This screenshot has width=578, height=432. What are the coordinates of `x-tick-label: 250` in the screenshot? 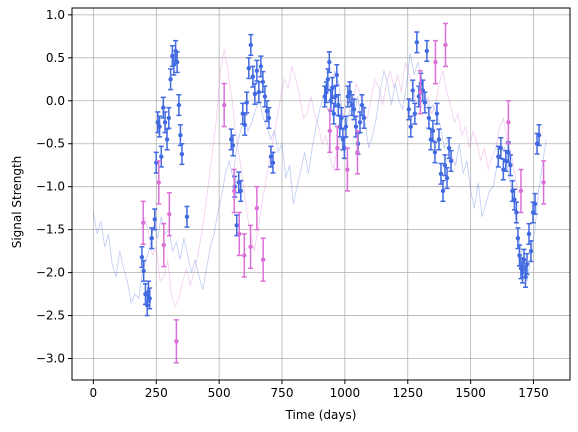 It's located at (156, 393).